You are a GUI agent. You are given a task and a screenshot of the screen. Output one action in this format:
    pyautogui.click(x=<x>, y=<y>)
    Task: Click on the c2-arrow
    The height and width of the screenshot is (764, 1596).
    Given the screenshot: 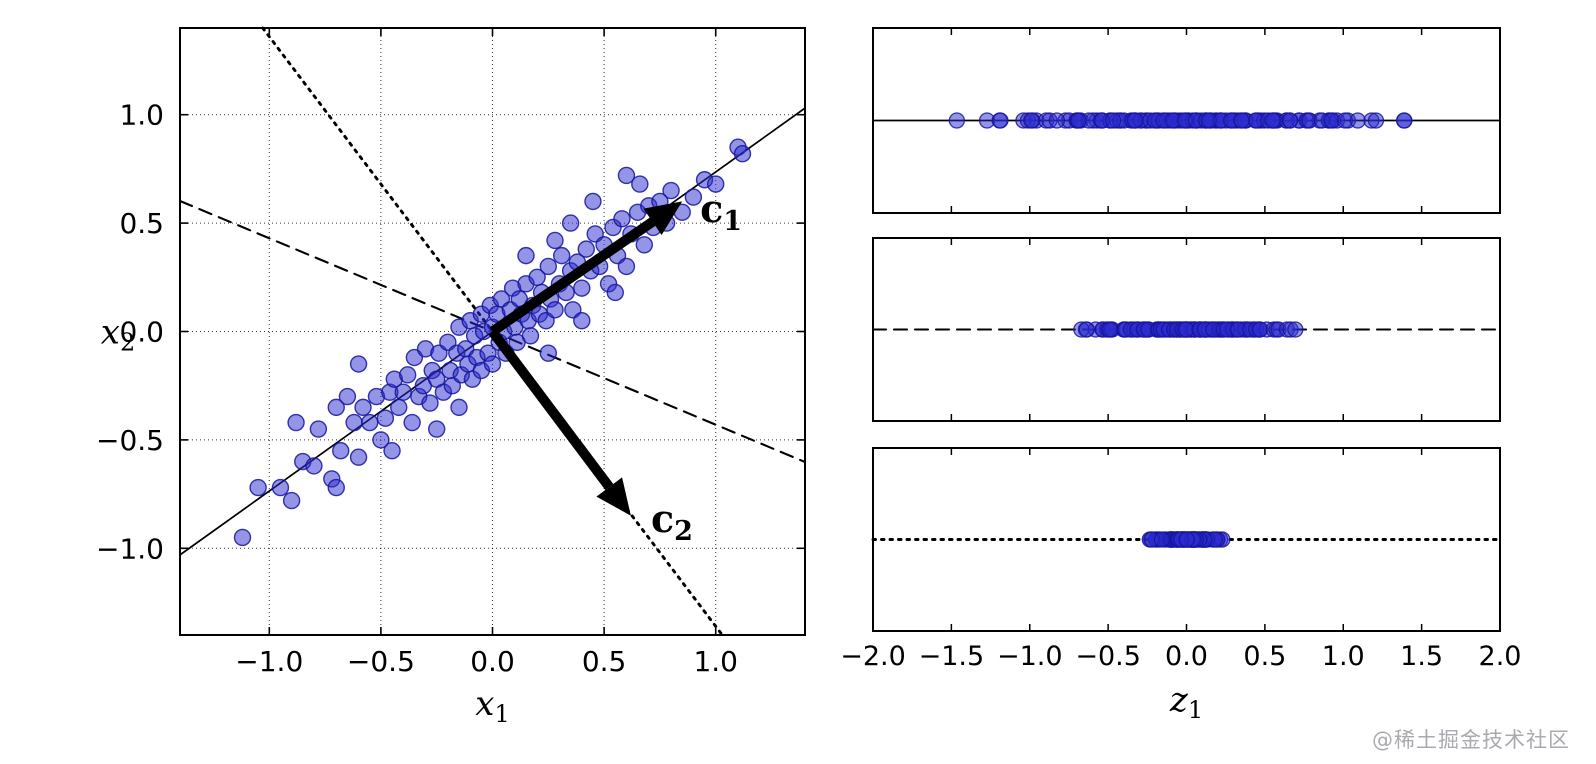 What is the action you would take?
    pyautogui.click(x=559, y=422)
    